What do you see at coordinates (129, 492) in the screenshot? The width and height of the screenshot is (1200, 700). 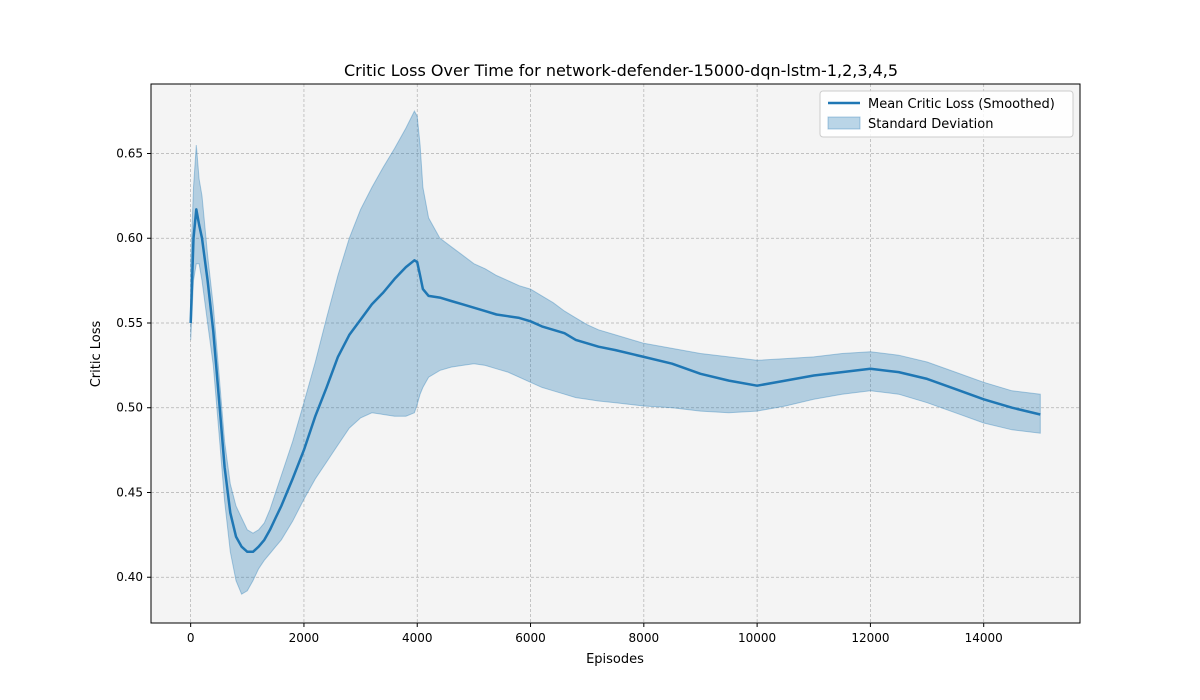 I see `y-tick-label: 0.45` at bounding box center [129, 492].